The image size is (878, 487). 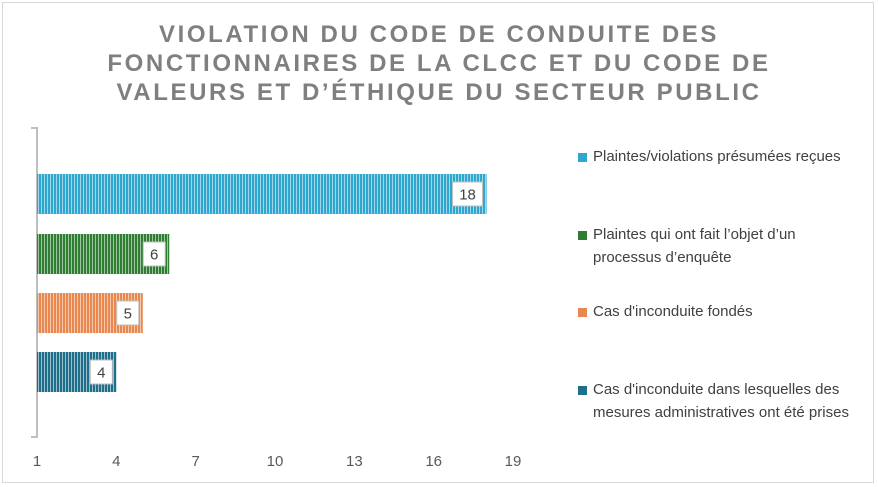 I want to click on bar-group: 5, so click(x=90, y=313).